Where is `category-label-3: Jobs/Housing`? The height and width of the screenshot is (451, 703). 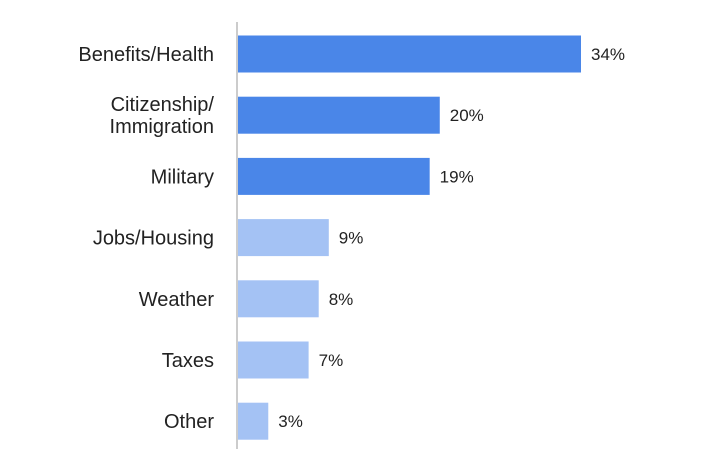
category-label-3: Jobs/Housing is located at coordinates (153, 239).